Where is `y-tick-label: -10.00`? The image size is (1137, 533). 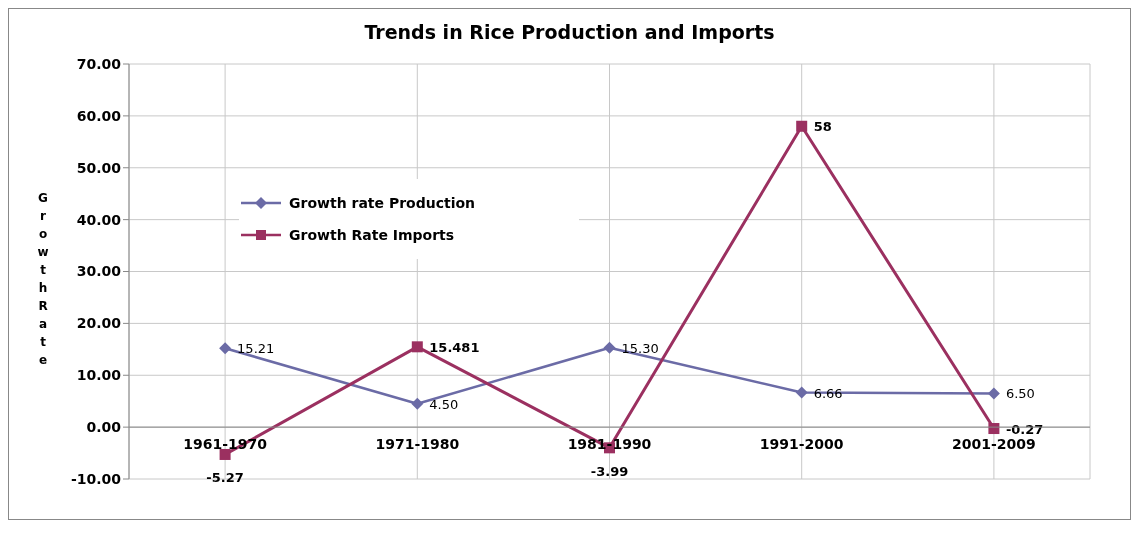
y-tick-label: -10.00 is located at coordinates (96, 478).